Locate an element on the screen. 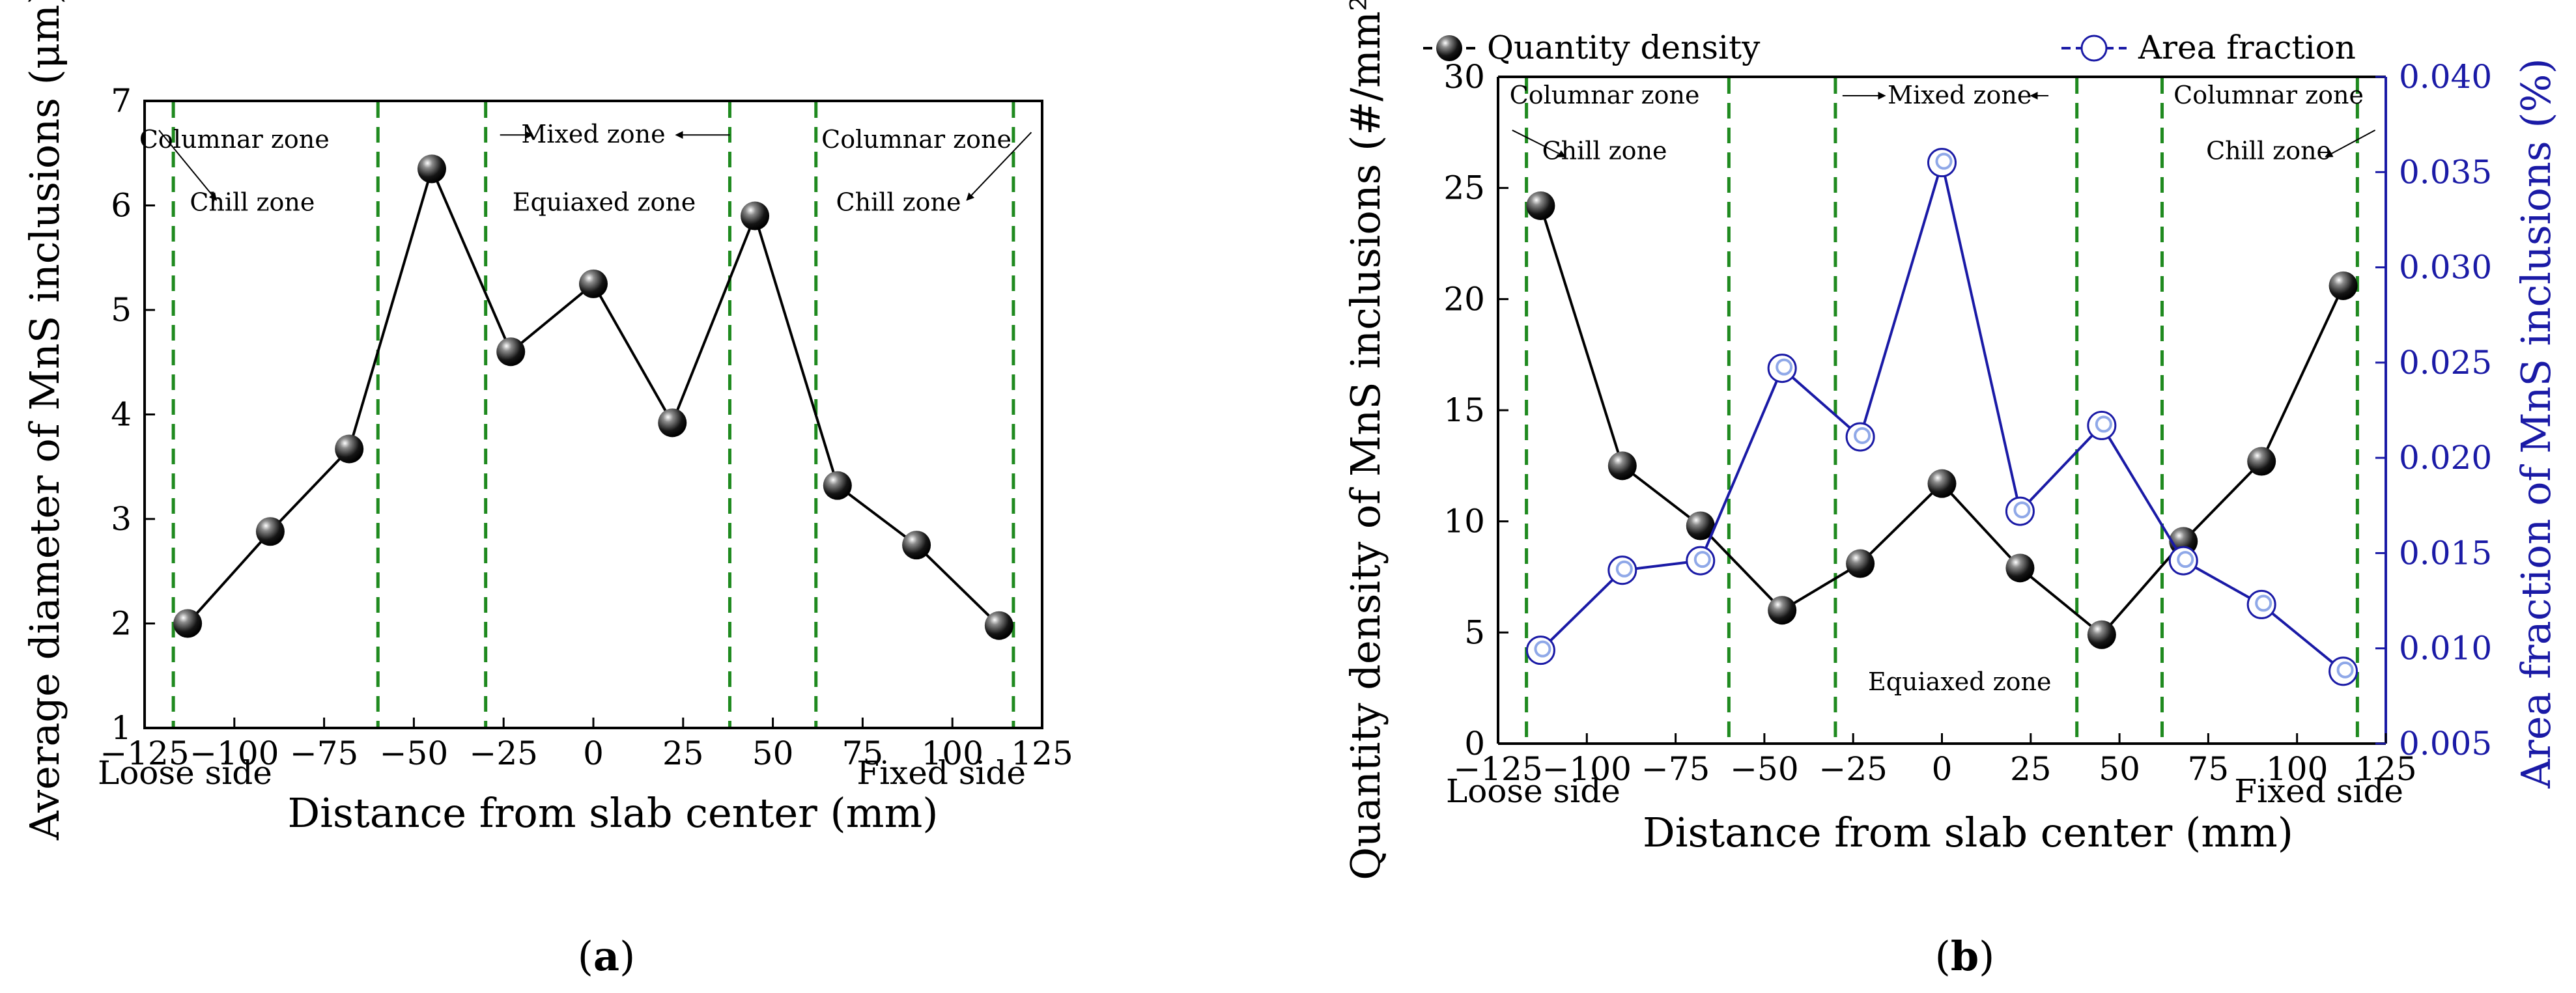  fixed-side-label: Fixed side is located at coordinates (2318, 791).